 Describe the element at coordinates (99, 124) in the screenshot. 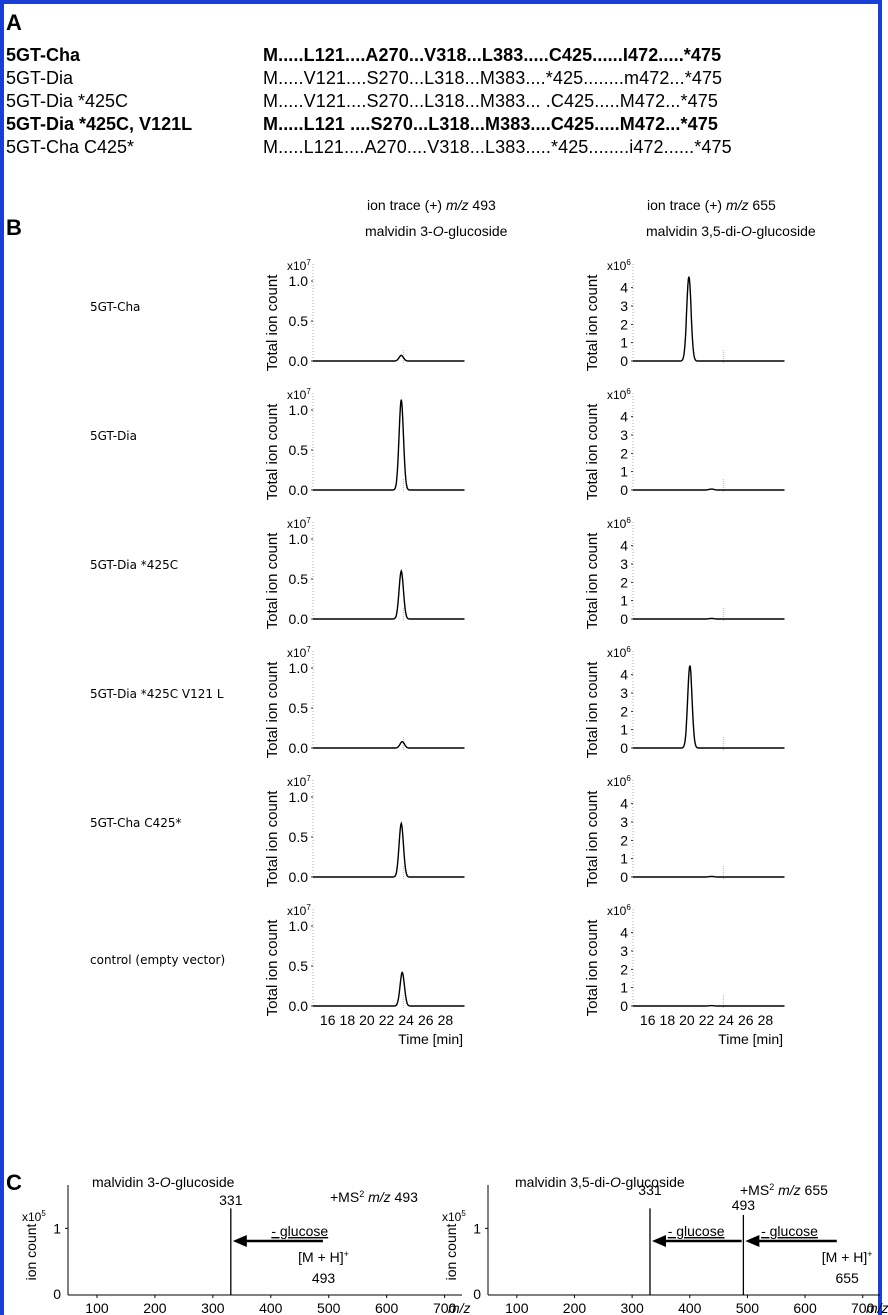

I see `construct-name: 5GT-Dia *425C, V121L` at that location.